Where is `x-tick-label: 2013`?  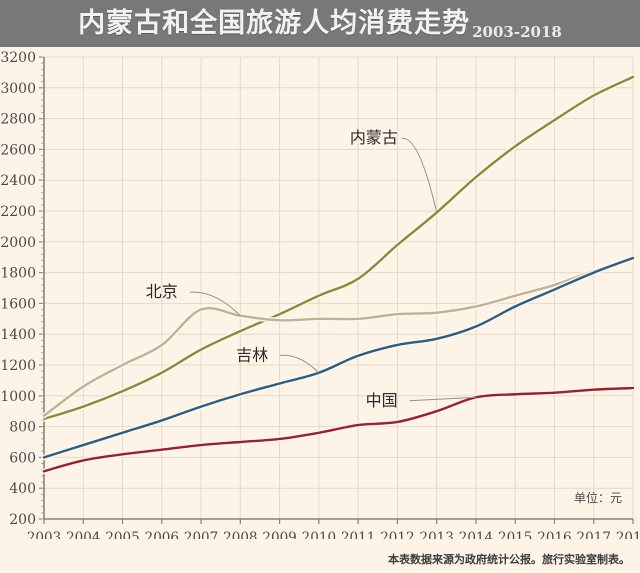 x-tick-label: 2013 is located at coordinates (436, 534).